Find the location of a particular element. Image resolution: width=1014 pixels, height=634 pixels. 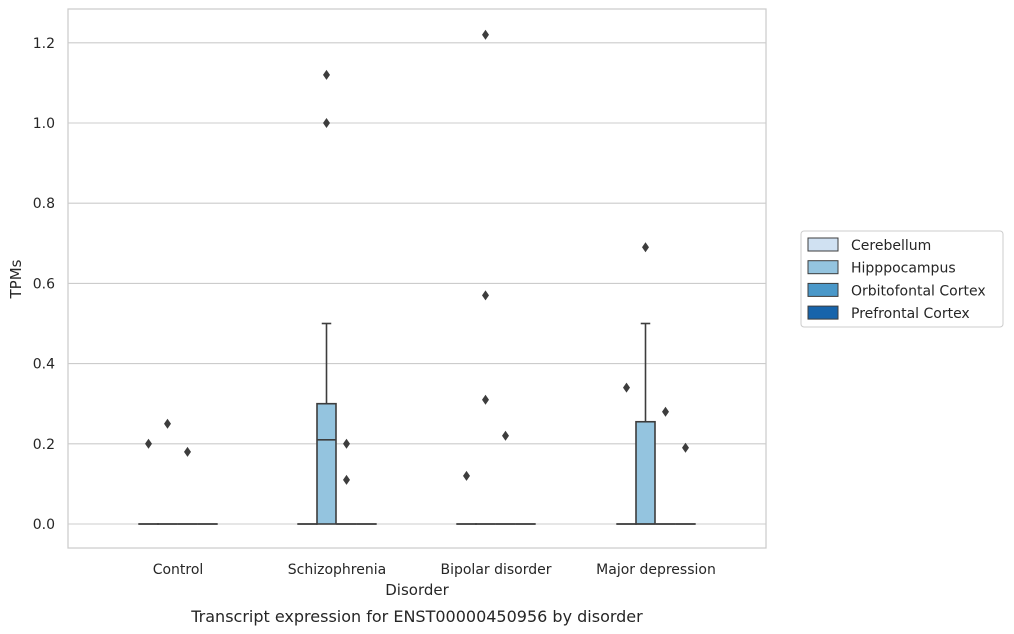

y-tick-label: 0.4 is located at coordinates (44, 365).